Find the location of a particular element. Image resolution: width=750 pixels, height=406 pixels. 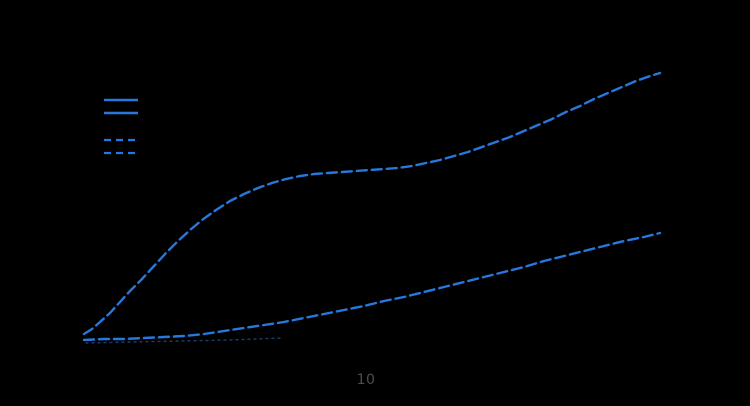

x-axis-label: 10 is located at coordinates (366, 380).